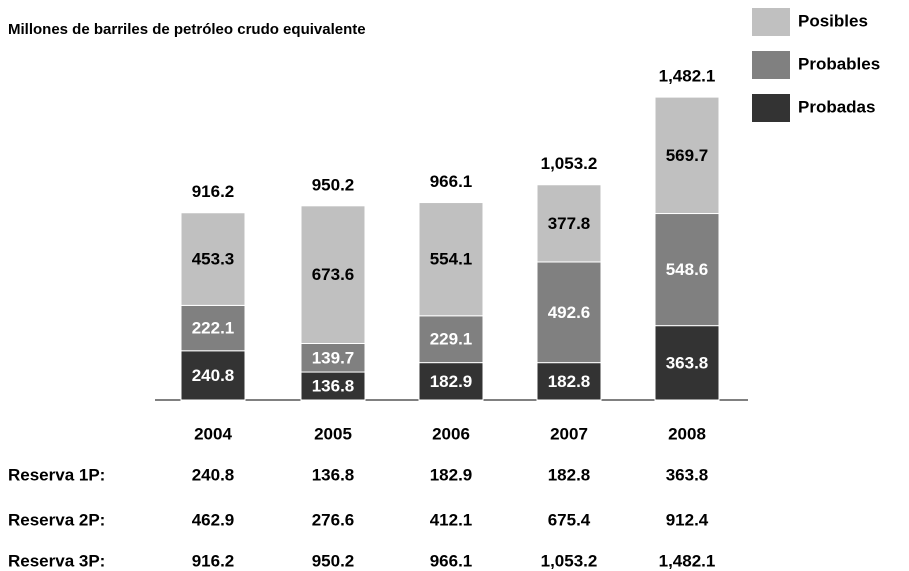 The image size is (909, 571). I want to click on segment-label: 136.8, so click(333, 386).